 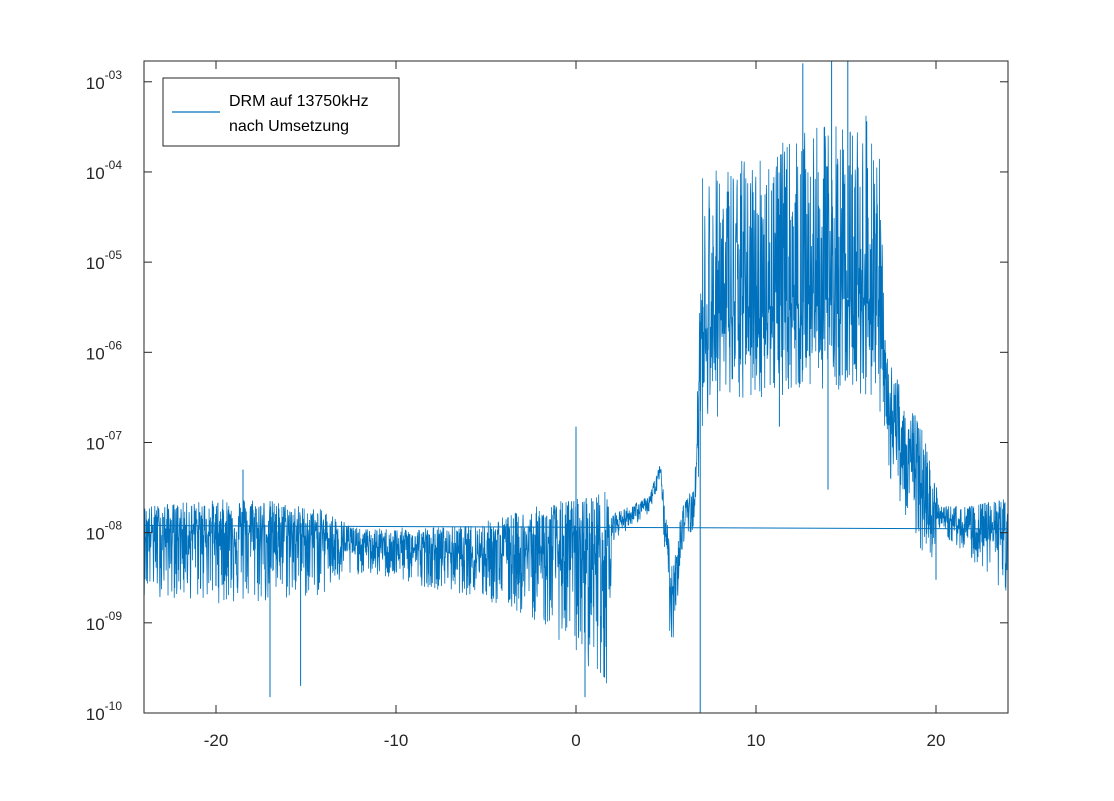 I want to click on y-tick-label-5: 10-05, so click(x=104, y=260).